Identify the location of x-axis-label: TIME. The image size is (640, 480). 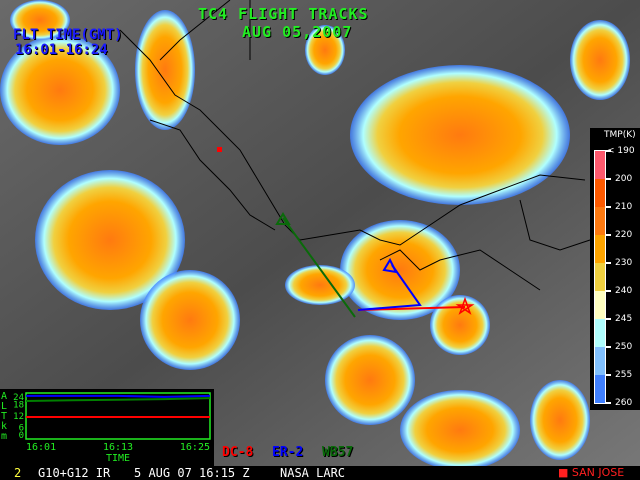
(118, 458).